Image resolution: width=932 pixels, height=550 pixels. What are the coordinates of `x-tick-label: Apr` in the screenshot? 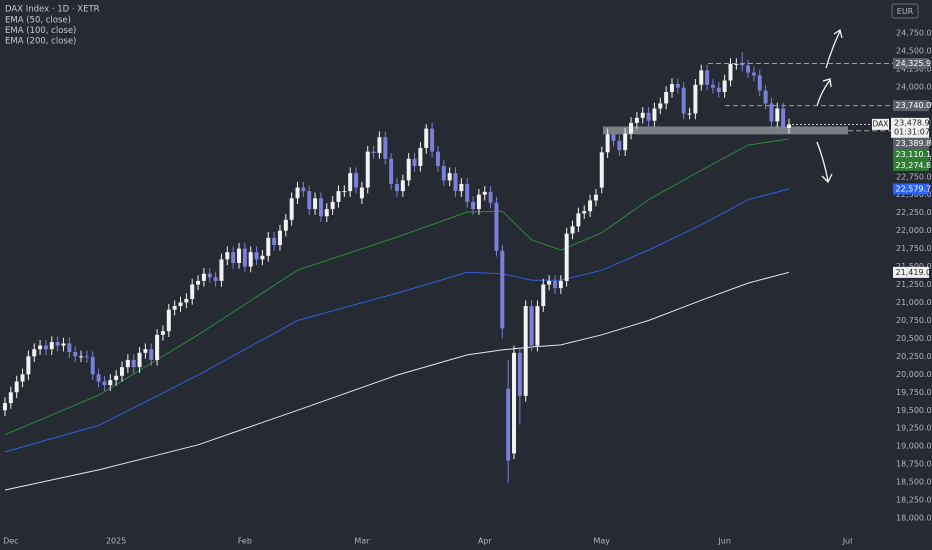 It's located at (485, 541).